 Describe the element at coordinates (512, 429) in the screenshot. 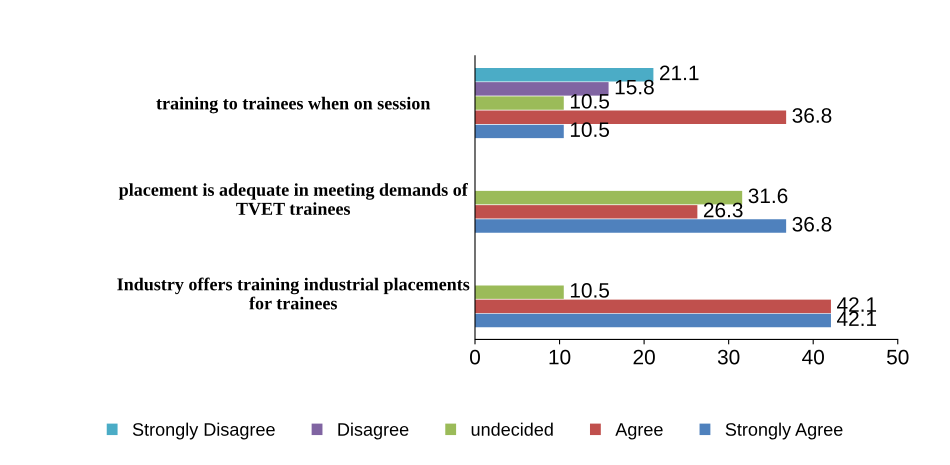

I see `legend-label: undecided` at that location.